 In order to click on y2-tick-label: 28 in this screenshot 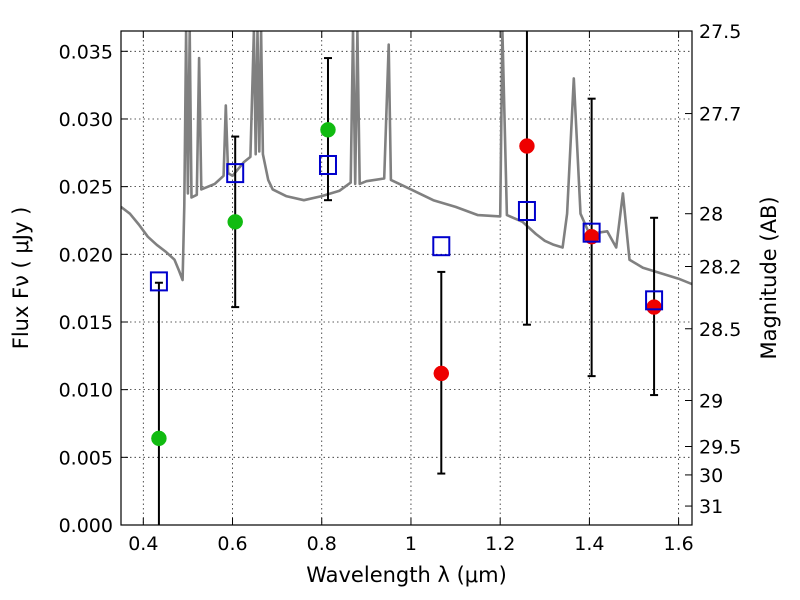, I will do `click(711, 215)`.